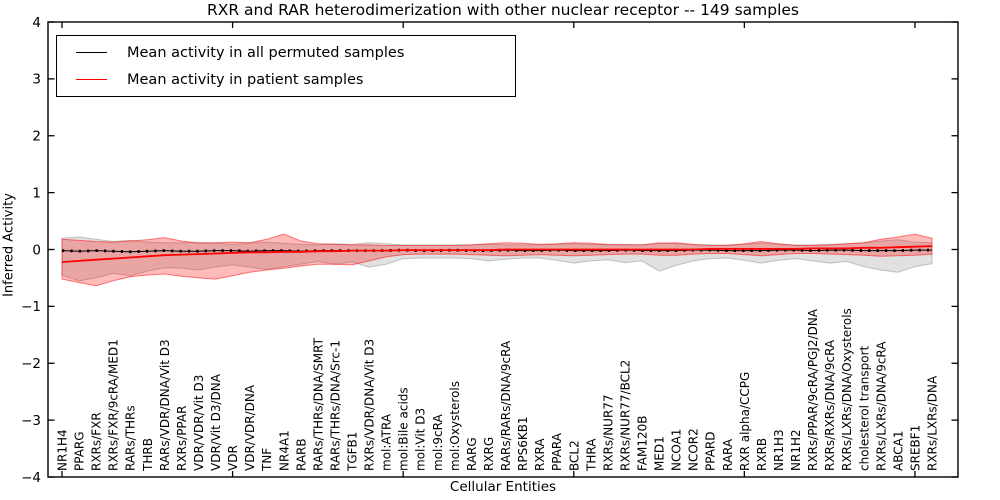  What do you see at coordinates (813, 389) in the screenshot?
I see `x-tick-label: RXRs/PPAR/9cRA/PGJ2/DNA` at bounding box center [813, 389].